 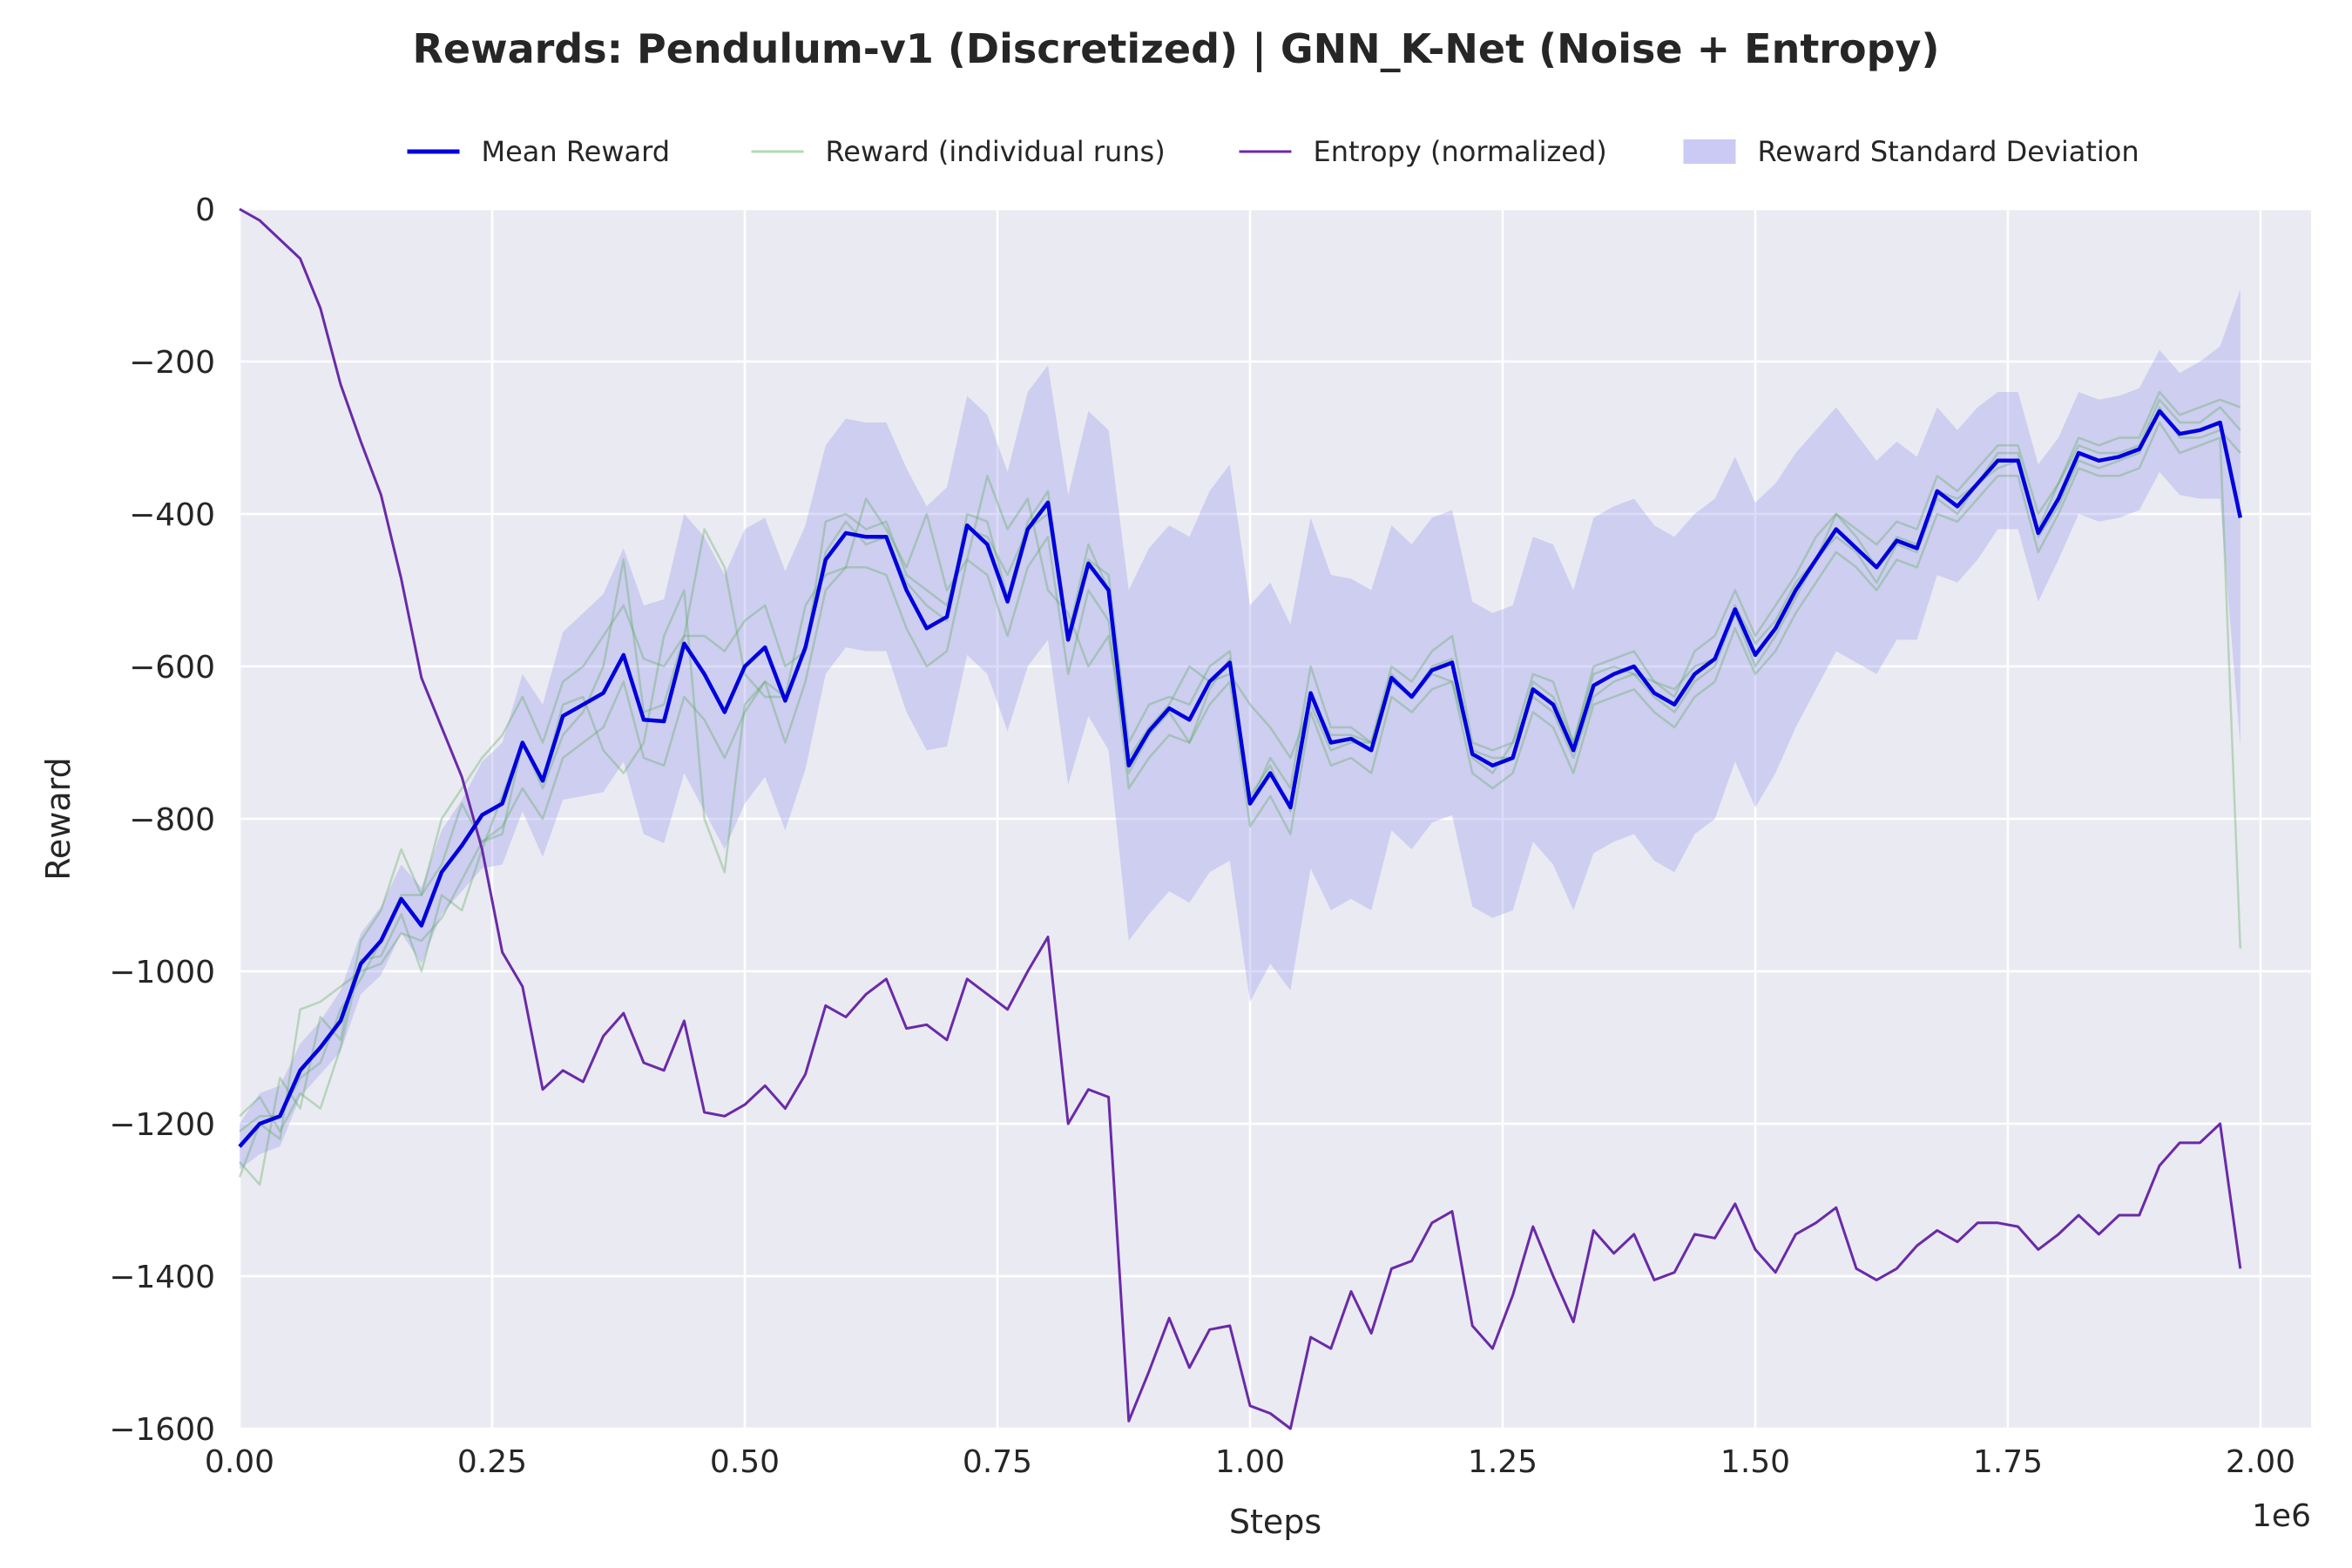 What do you see at coordinates (1275, 1522) in the screenshot?
I see `x-axis-label: Steps` at bounding box center [1275, 1522].